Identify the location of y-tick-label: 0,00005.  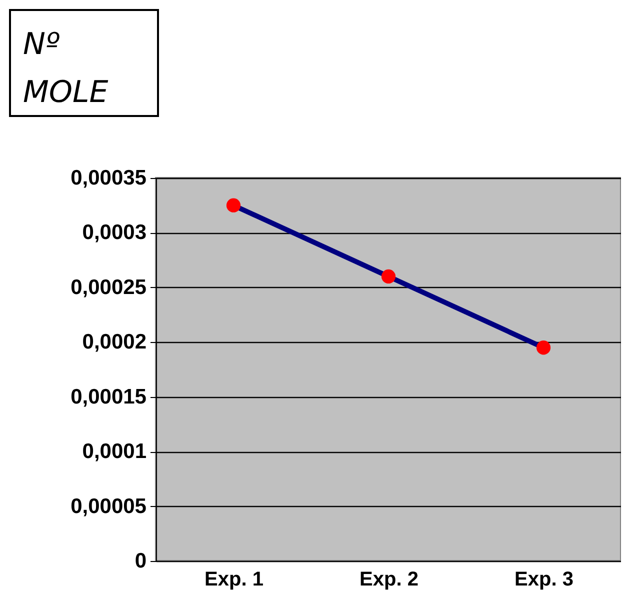
(108, 506).